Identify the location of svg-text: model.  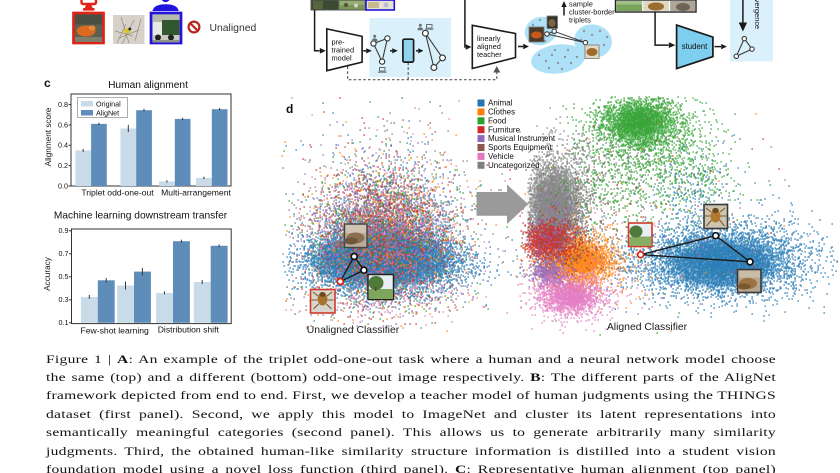
(342, 58).